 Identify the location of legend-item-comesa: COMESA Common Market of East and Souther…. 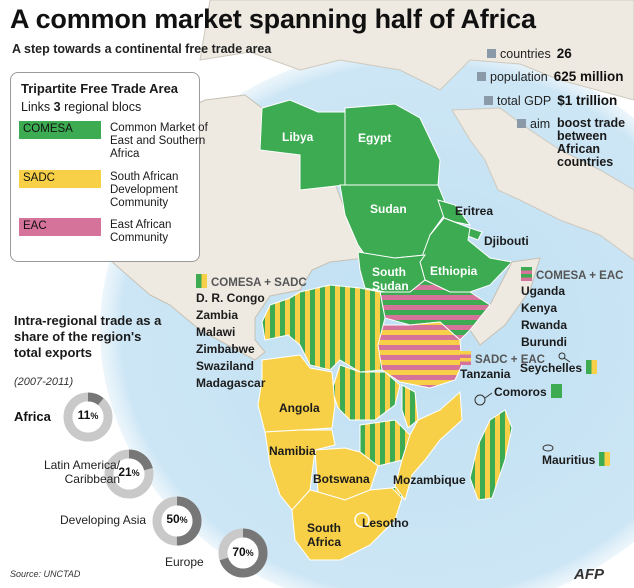
(113, 140).